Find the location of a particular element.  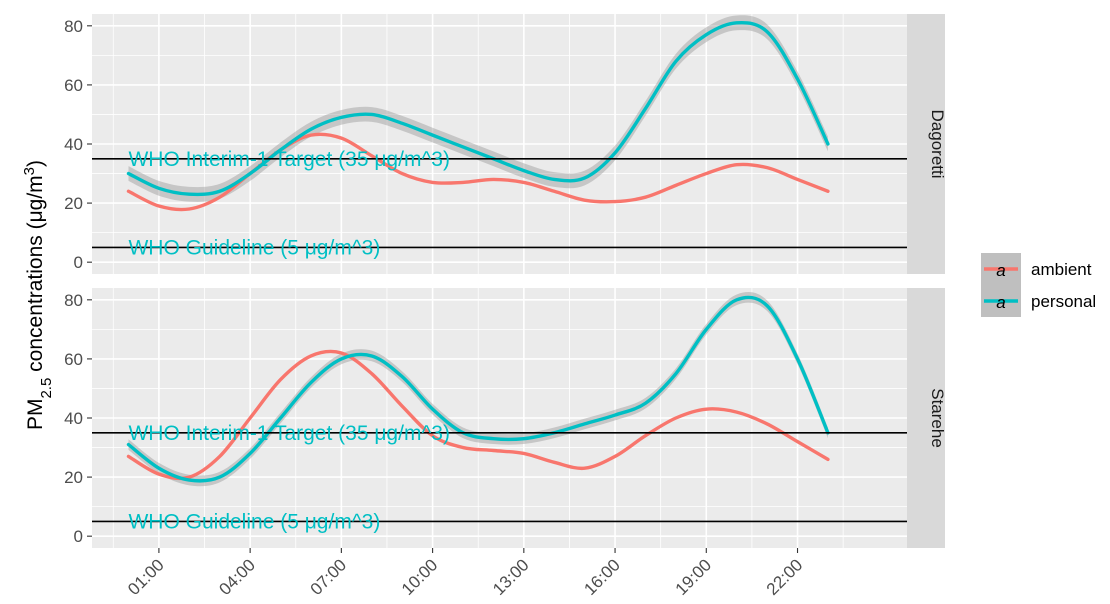

legend: a ambient a personal is located at coordinates (1038, 285).